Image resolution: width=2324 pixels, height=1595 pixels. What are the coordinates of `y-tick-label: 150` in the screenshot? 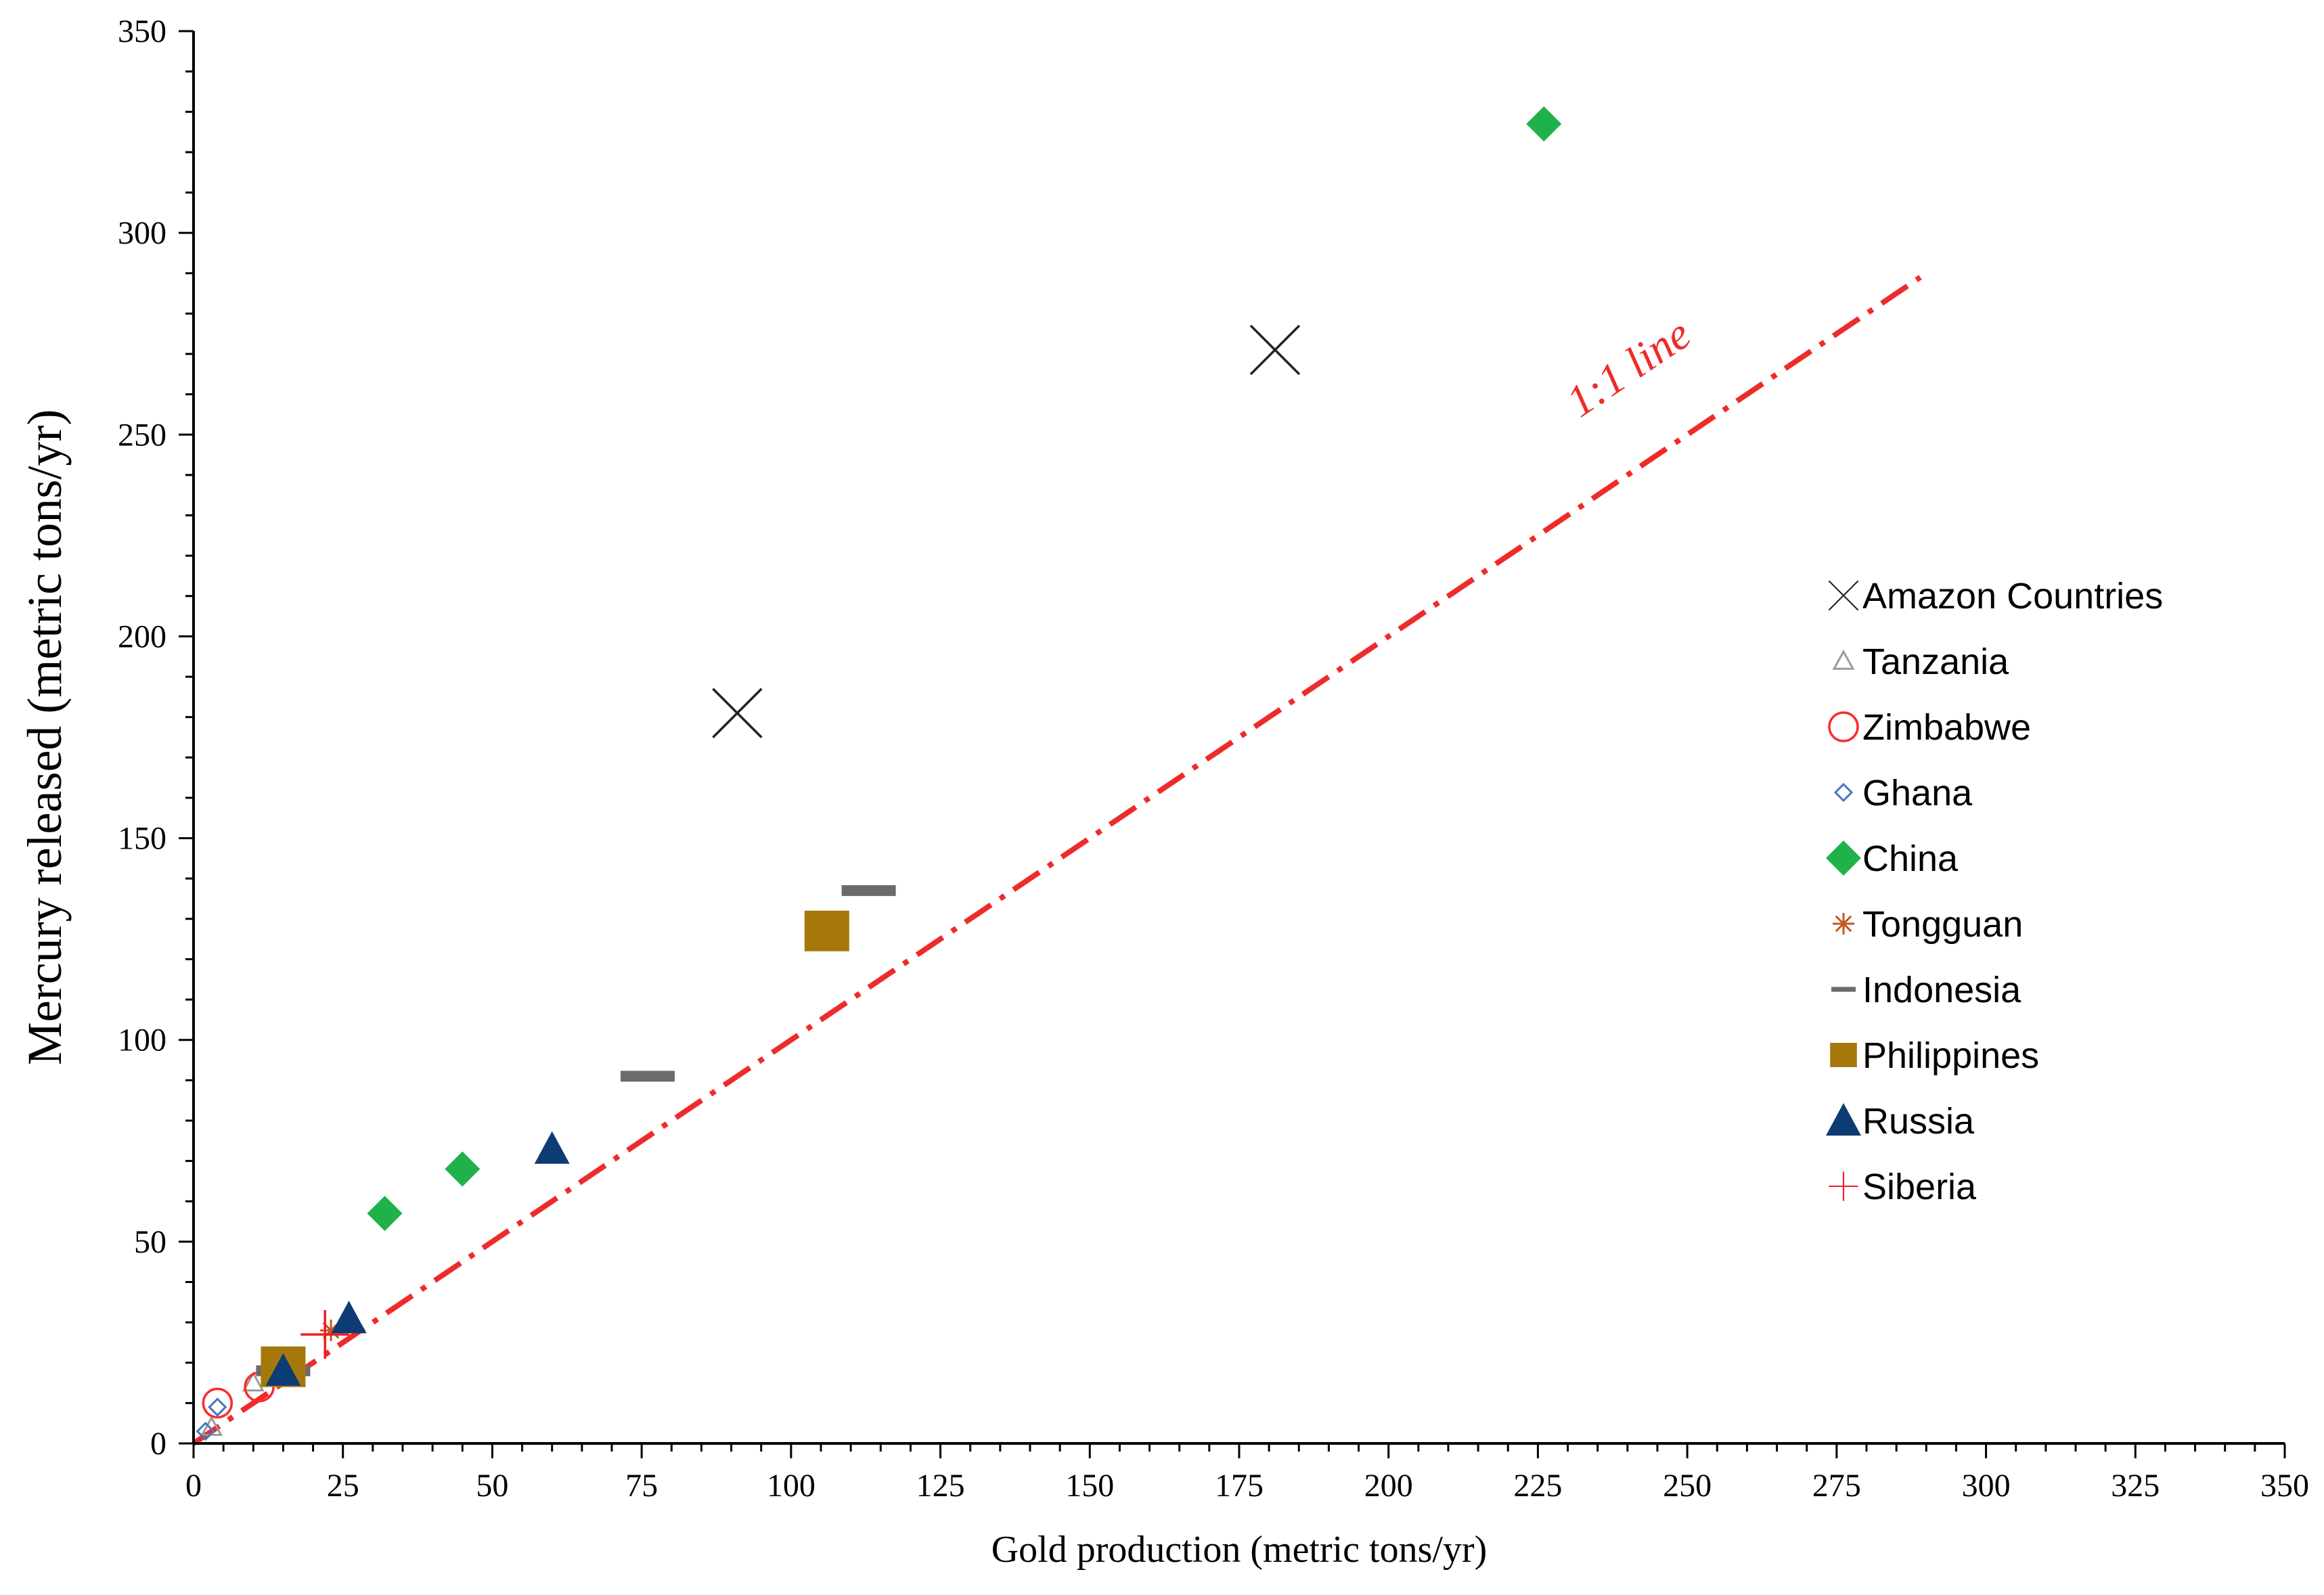 It's located at (142, 839).